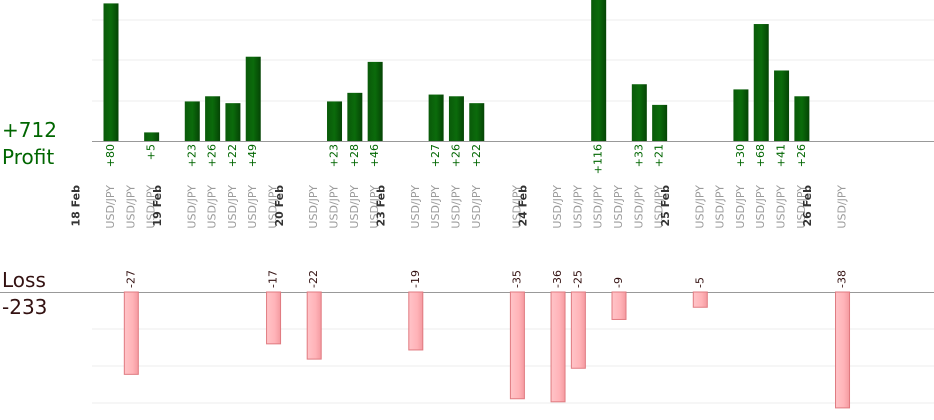  I want to click on loss-value-label: -9, so click(618, 282).